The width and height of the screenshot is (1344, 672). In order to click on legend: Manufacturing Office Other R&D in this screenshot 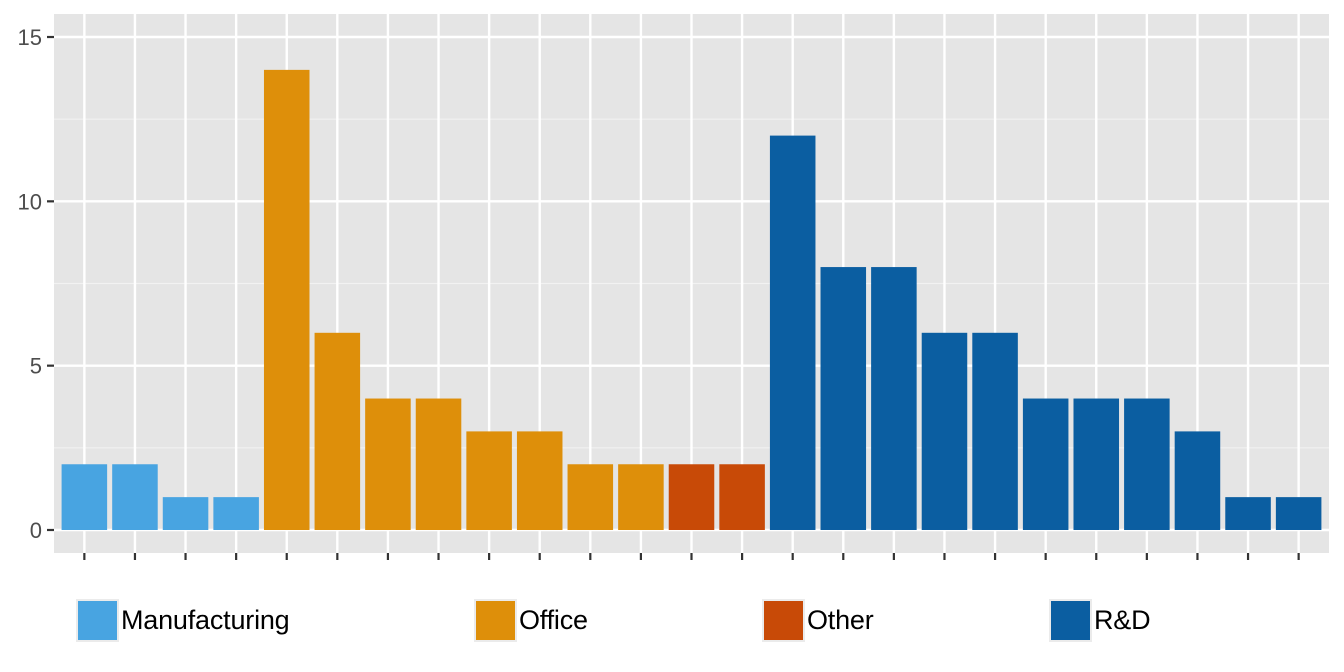, I will do `click(672, 620)`.